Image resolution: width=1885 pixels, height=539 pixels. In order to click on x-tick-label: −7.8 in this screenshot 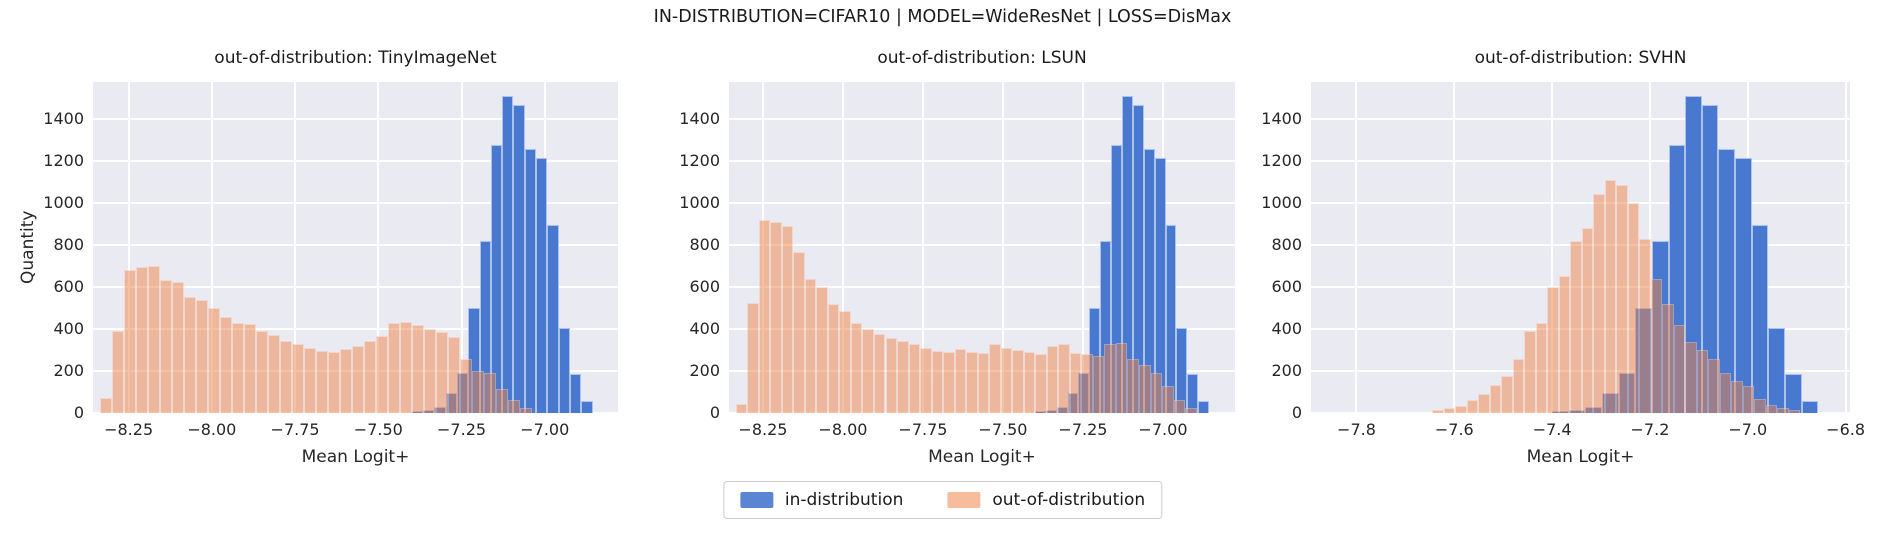, I will do `click(1356, 429)`.